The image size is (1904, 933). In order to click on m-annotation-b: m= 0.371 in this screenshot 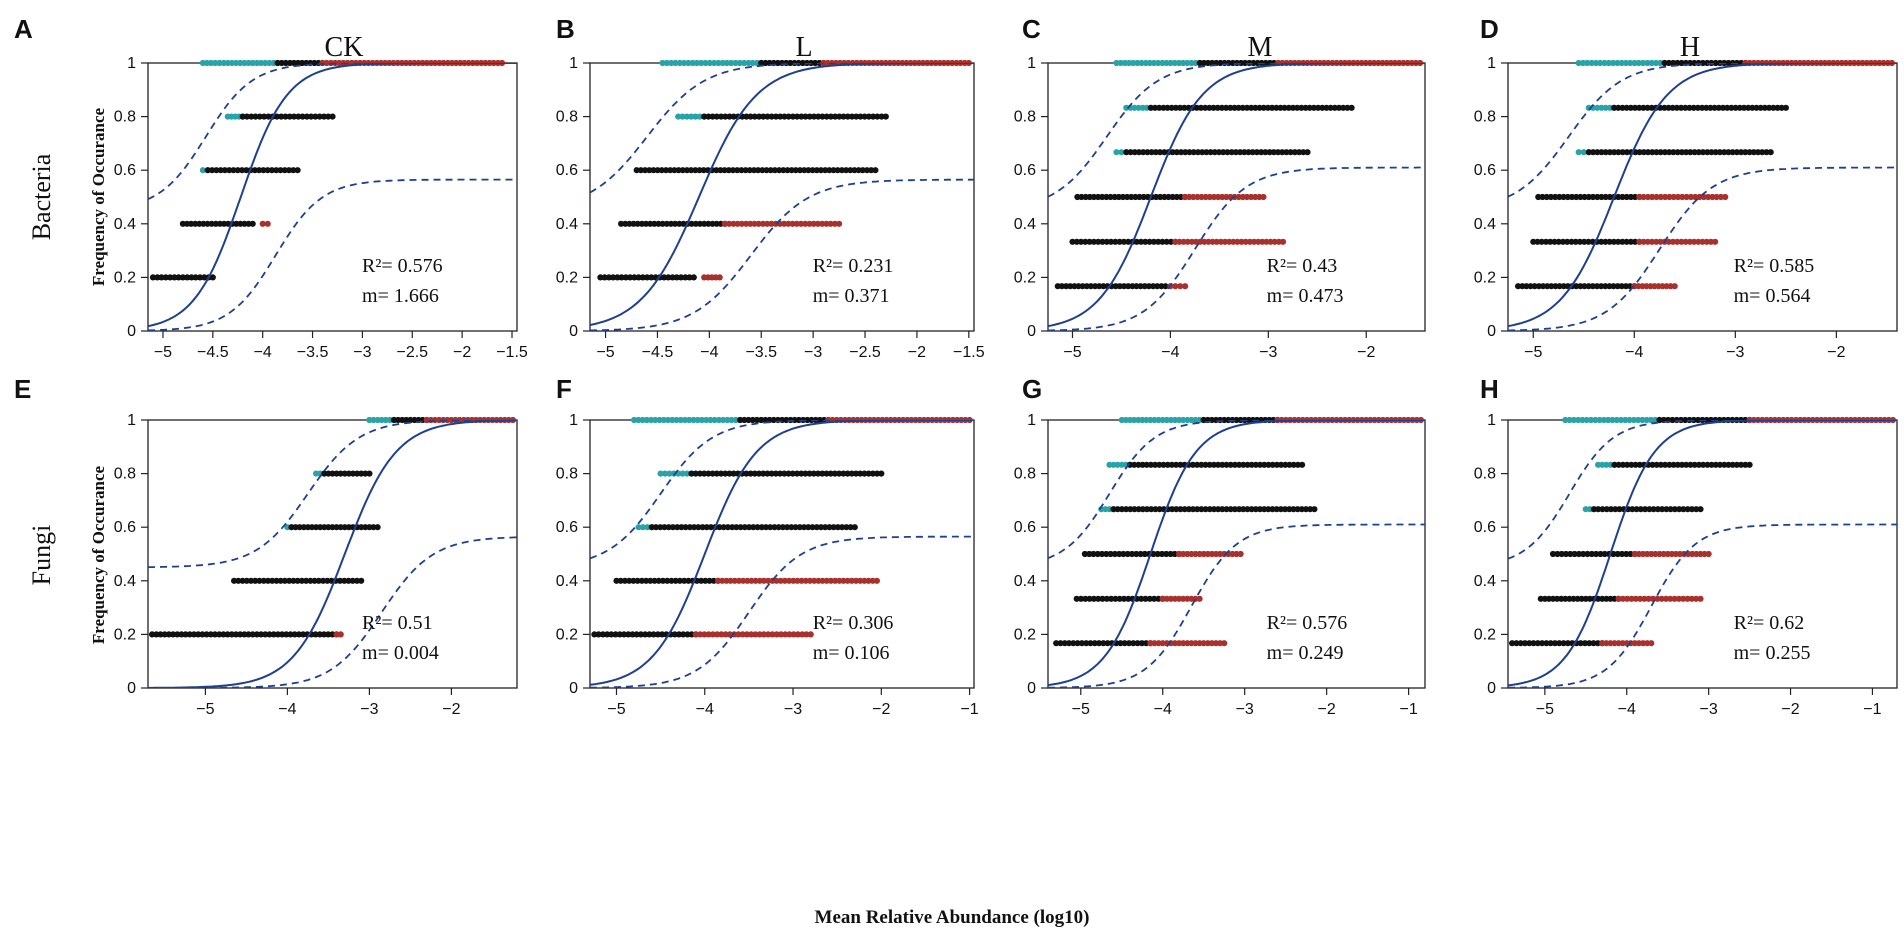, I will do `click(851, 296)`.